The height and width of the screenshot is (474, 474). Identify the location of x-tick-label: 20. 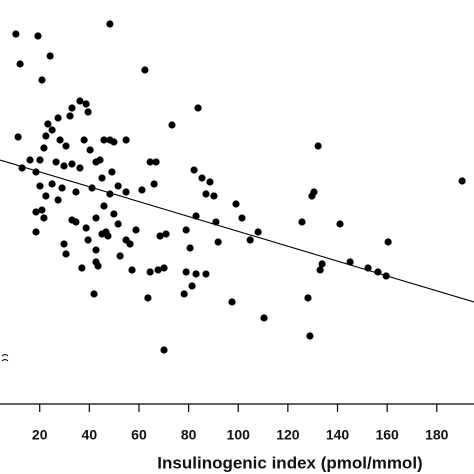
(40, 435).